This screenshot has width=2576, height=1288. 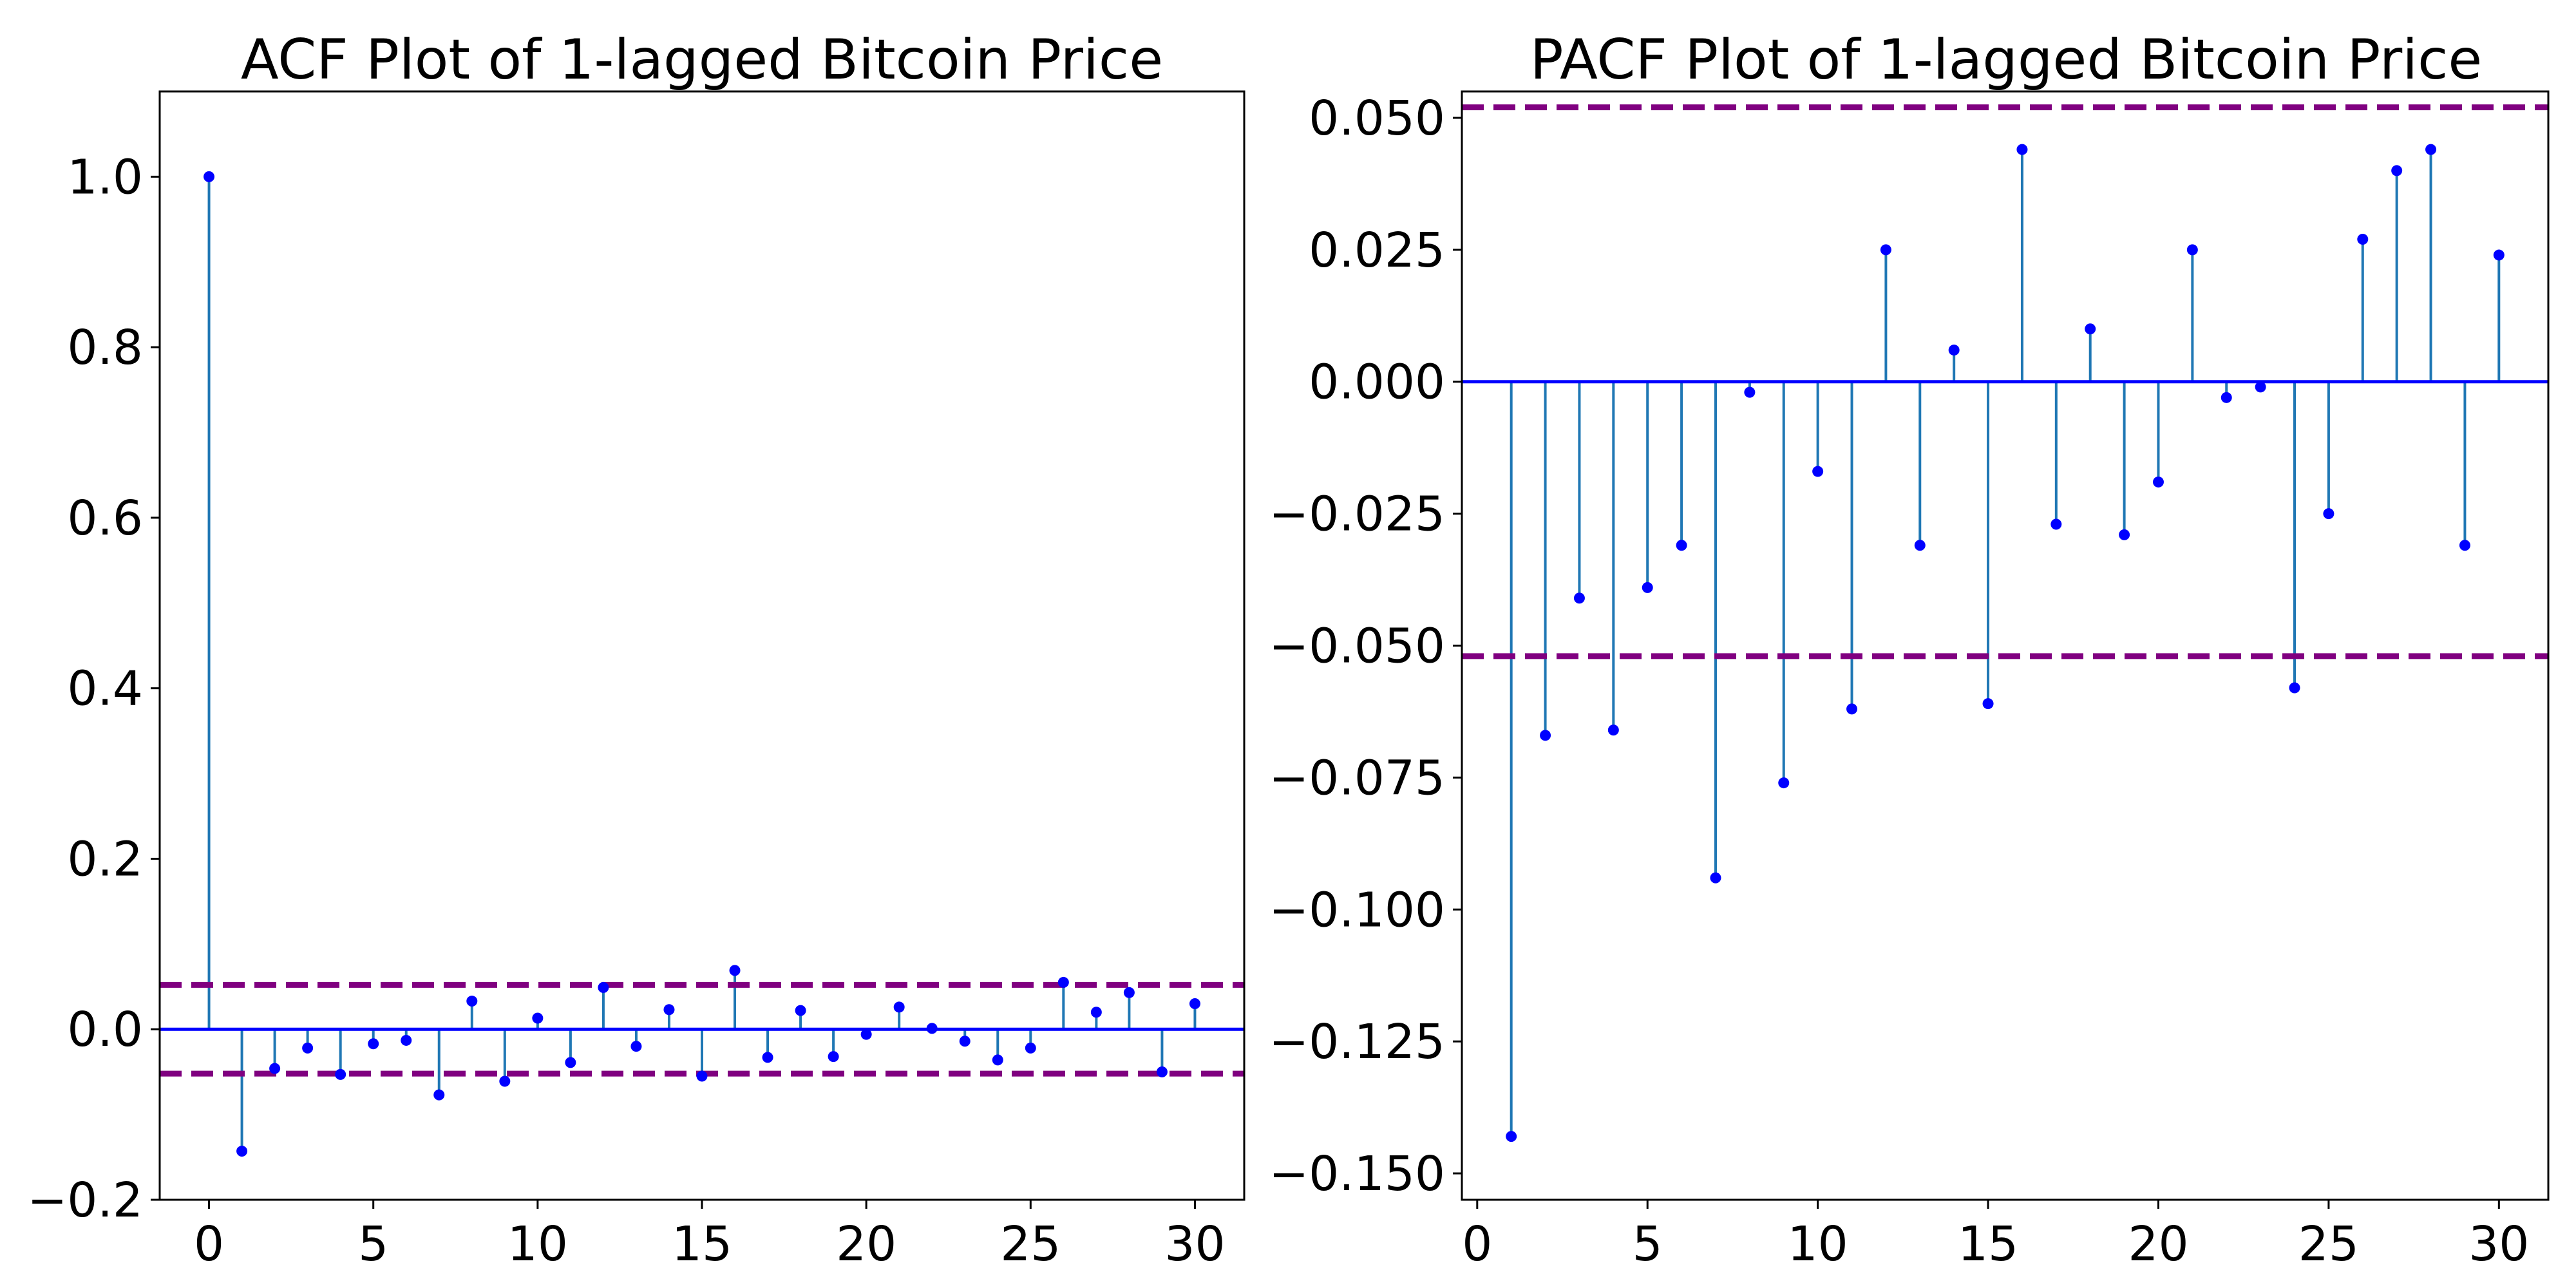 I want to click on acf-x-tick-label: 5, so click(x=373, y=1244).